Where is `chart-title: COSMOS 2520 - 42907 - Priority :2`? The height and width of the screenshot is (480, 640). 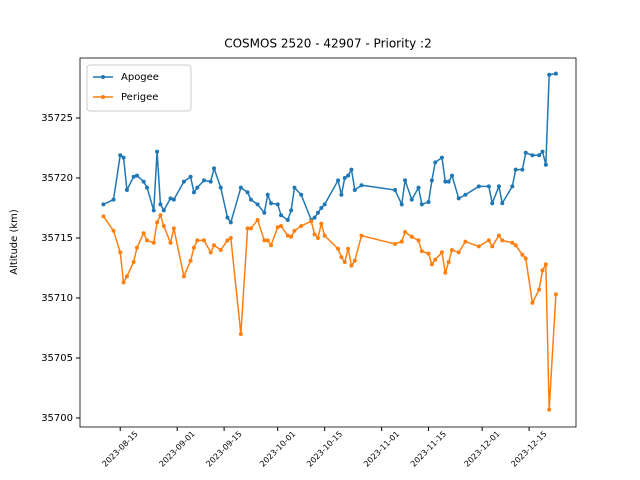 chart-title: COSMOS 2520 - 42907 - Priority :2 is located at coordinates (328, 44).